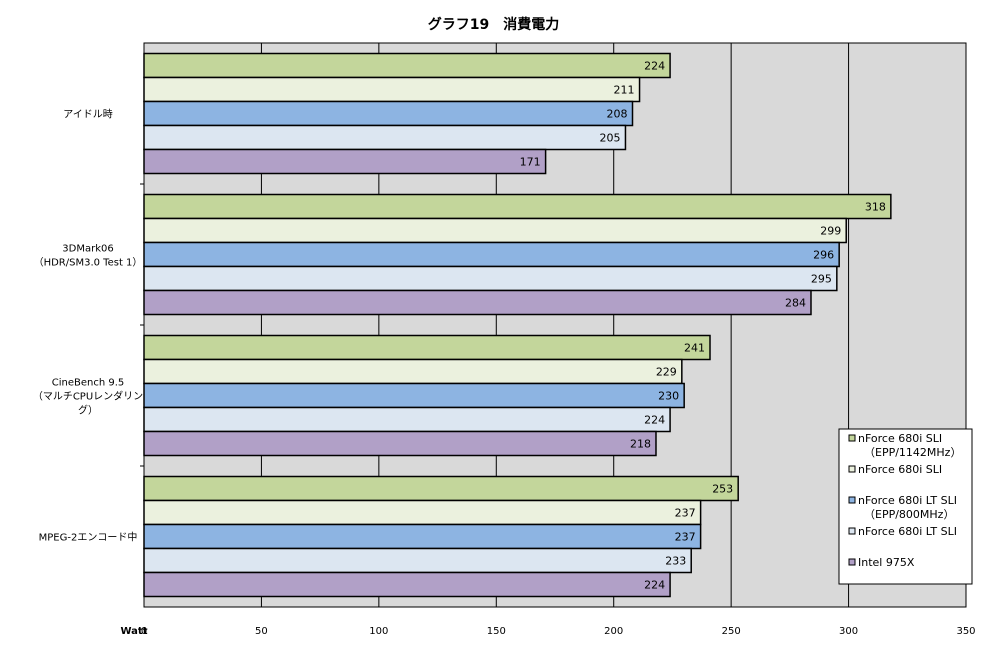  What do you see at coordinates (886, 562) in the screenshot?
I see `legend-label: Intel 975X` at bounding box center [886, 562].